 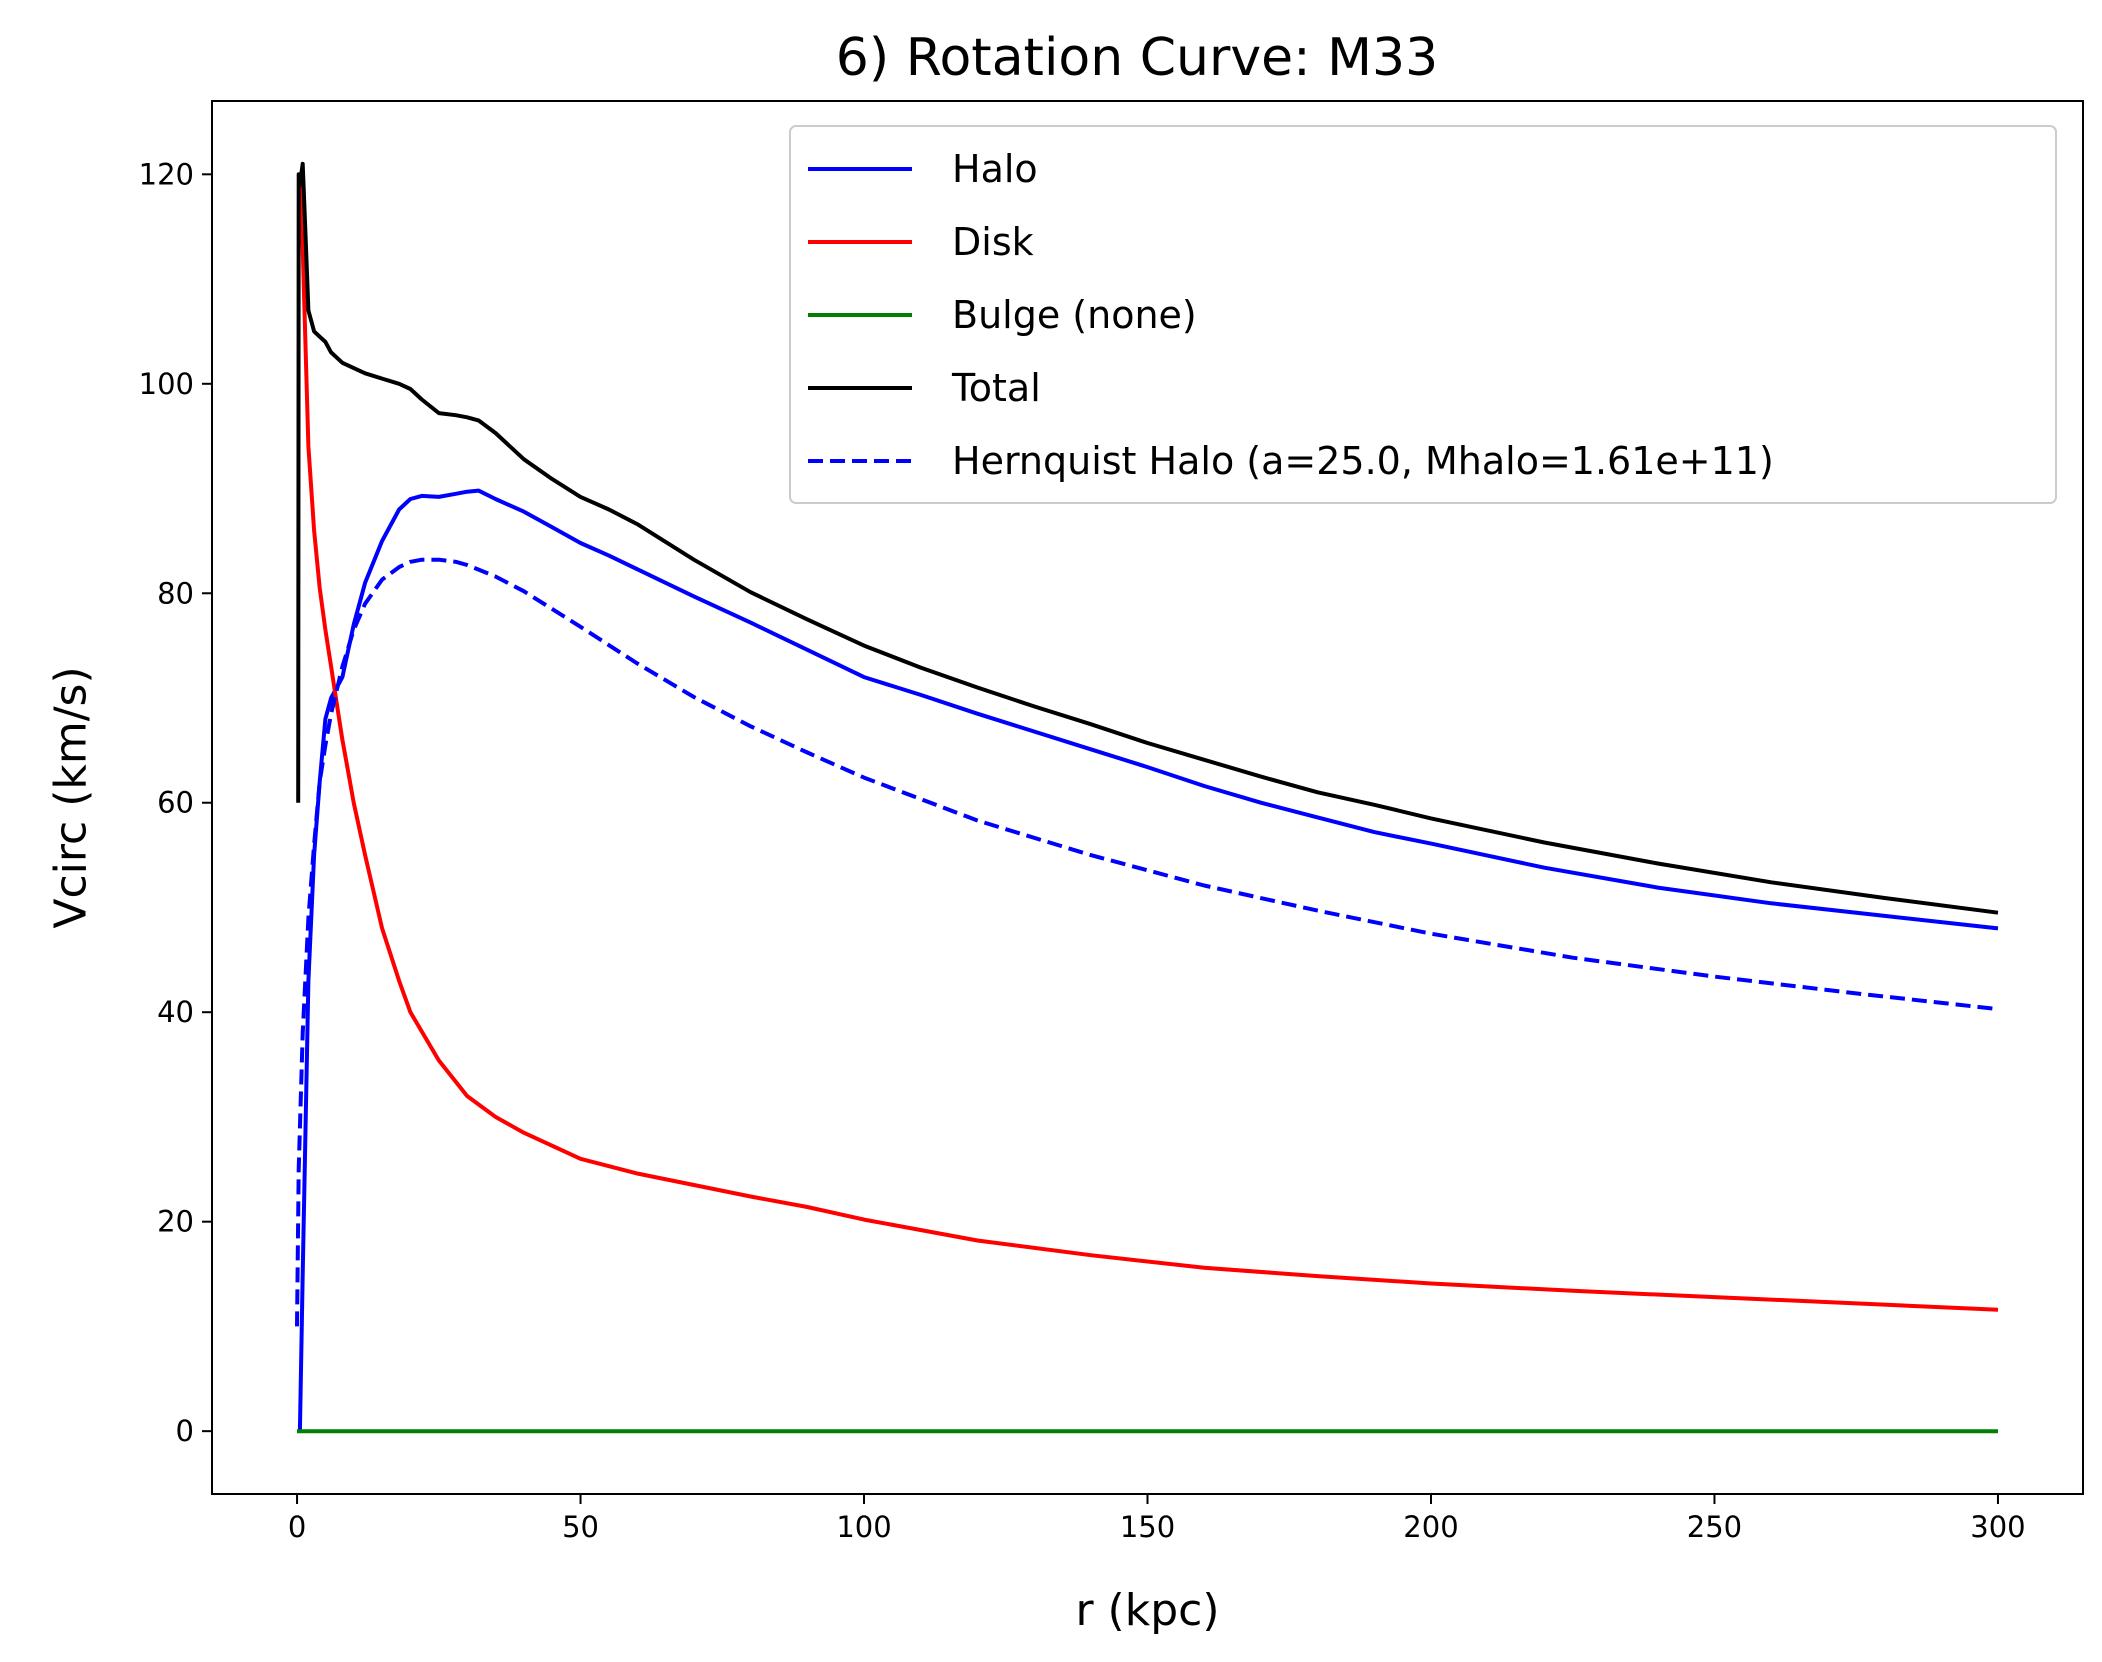 What do you see at coordinates (1430, 1527) in the screenshot?
I see `x-tick-label: 200` at bounding box center [1430, 1527].